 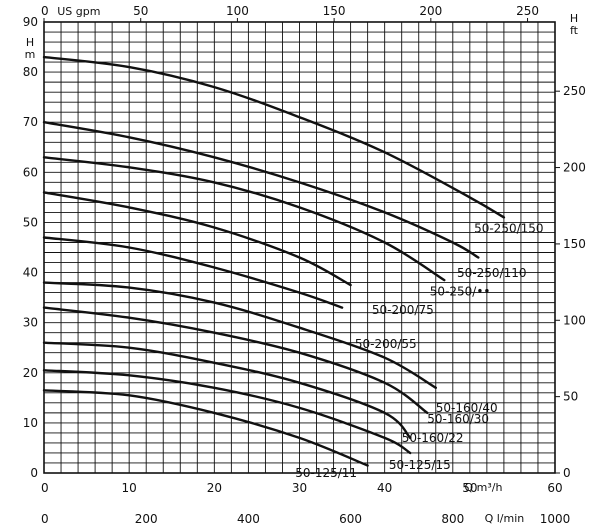 I want to click on x-top-tick-label: 150, so click(x=334, y=11).